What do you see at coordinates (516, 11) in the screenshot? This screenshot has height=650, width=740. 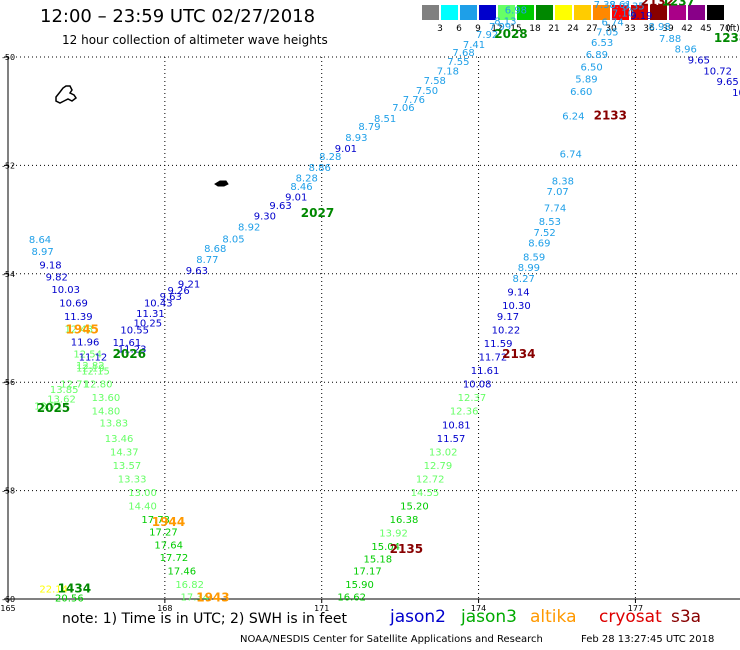 I see `wave-height-label: 6.98` at bounding box center [516, 11].